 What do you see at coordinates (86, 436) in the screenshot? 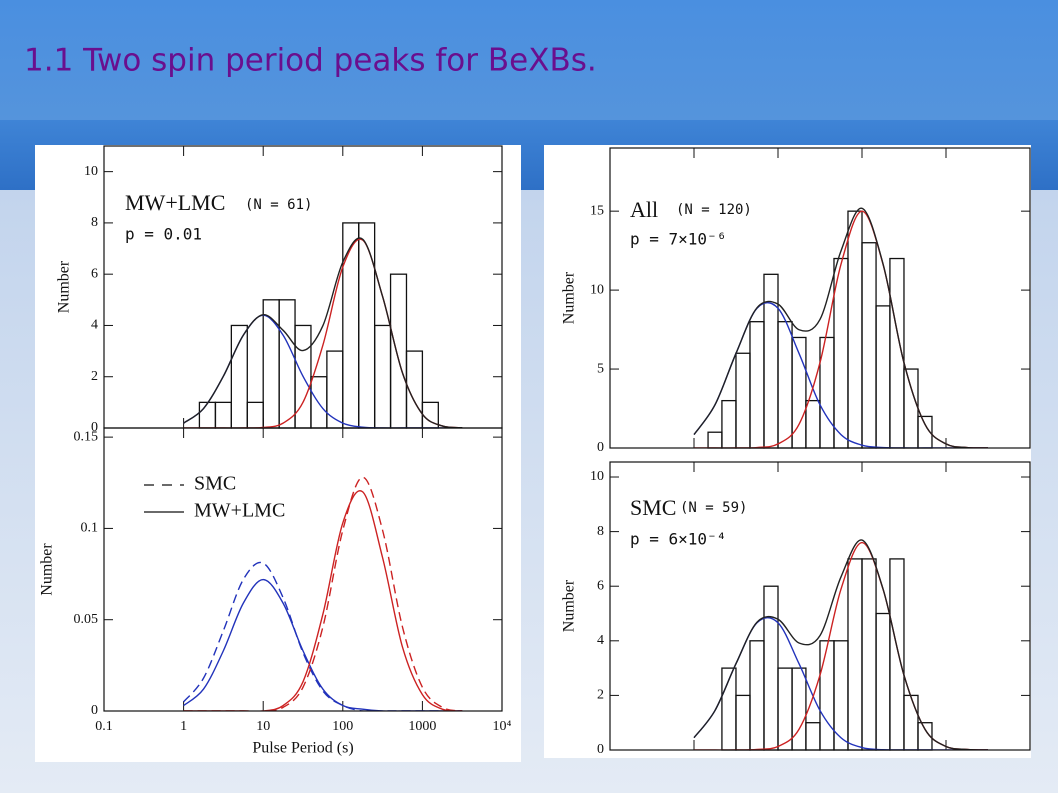
I see `y-tick-label: 0.15` at bounding box center [86, 436].